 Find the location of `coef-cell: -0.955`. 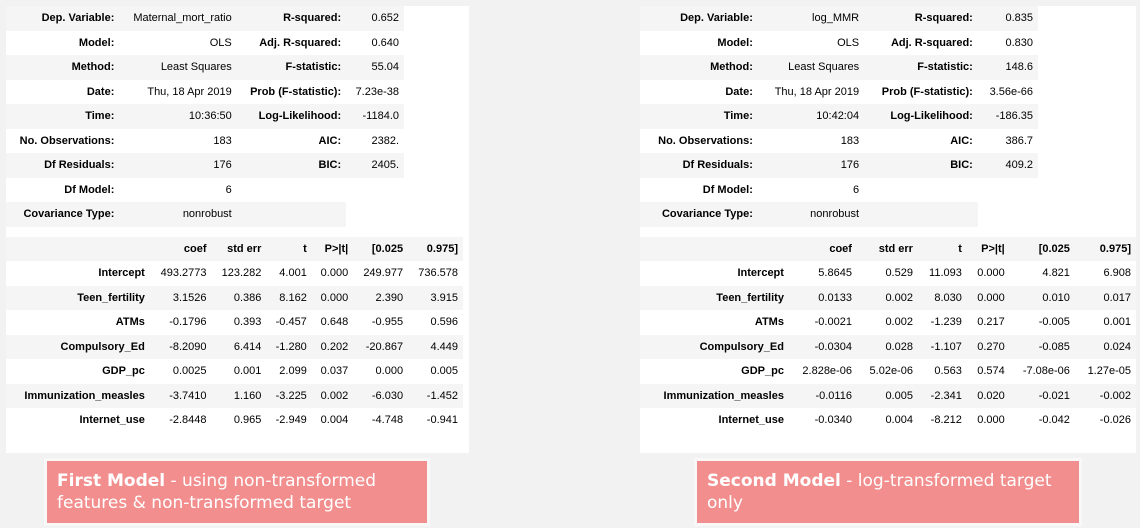

coef-cell: -0.955 is located at coordinates (387, 322).